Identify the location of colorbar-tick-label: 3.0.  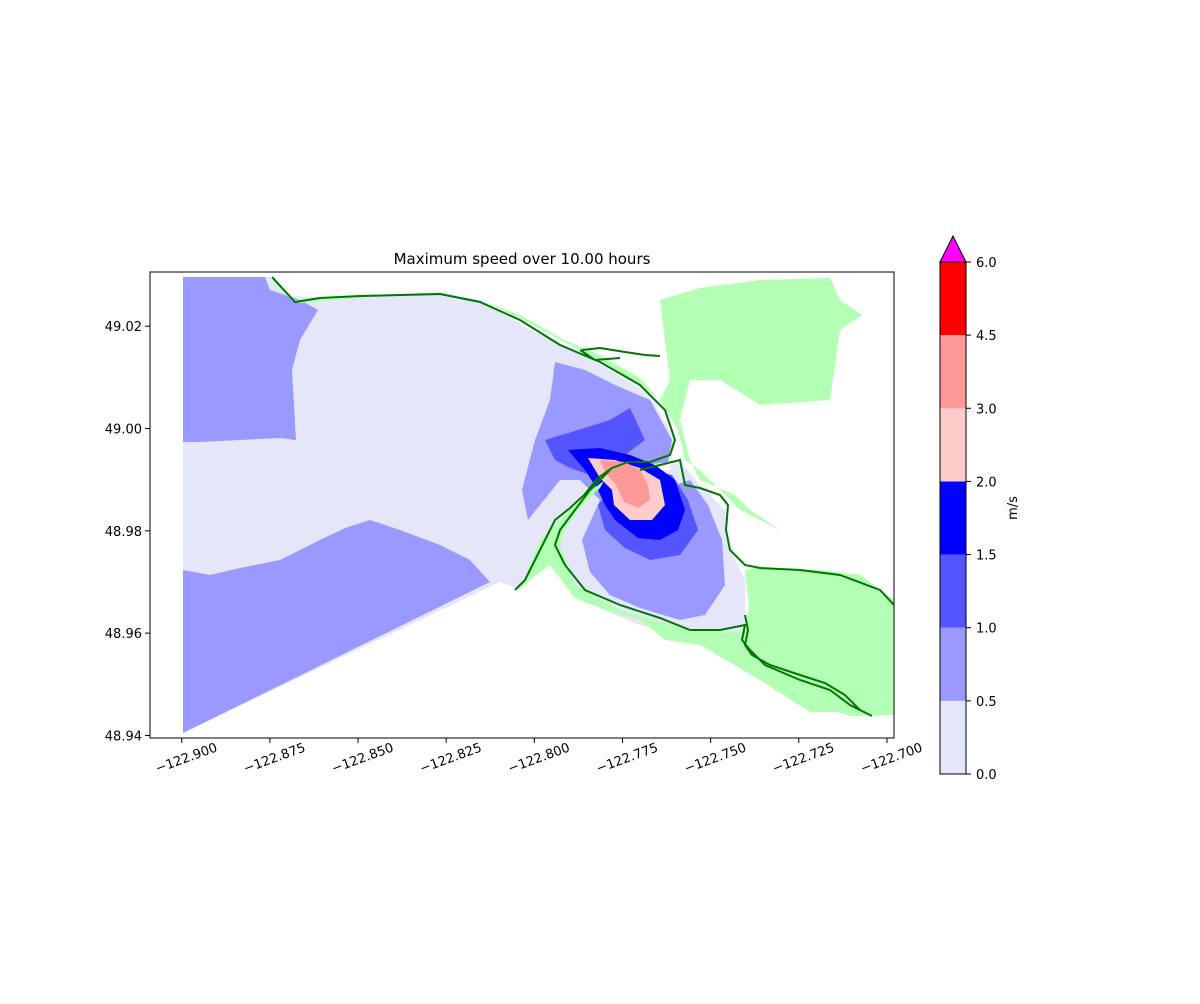
(986, 409).